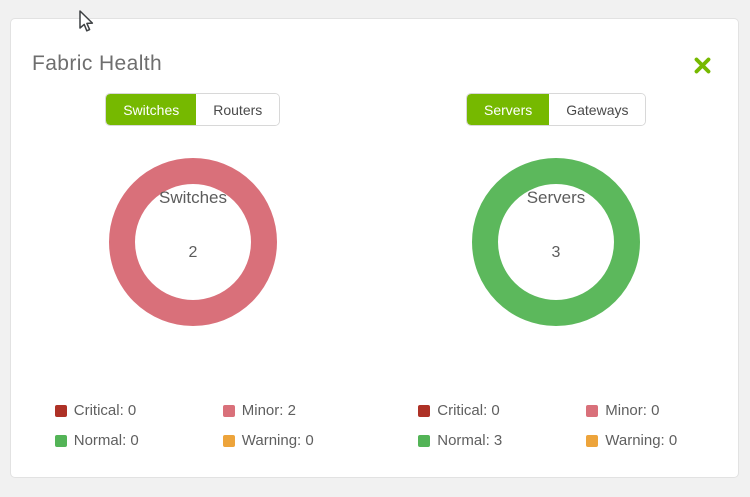 Image resolution: width=750 pixels, height=497 pixels. Describe the element at coordinates (151, 109) in the screenshot. I see `toggle-switches: Switches` at that location.